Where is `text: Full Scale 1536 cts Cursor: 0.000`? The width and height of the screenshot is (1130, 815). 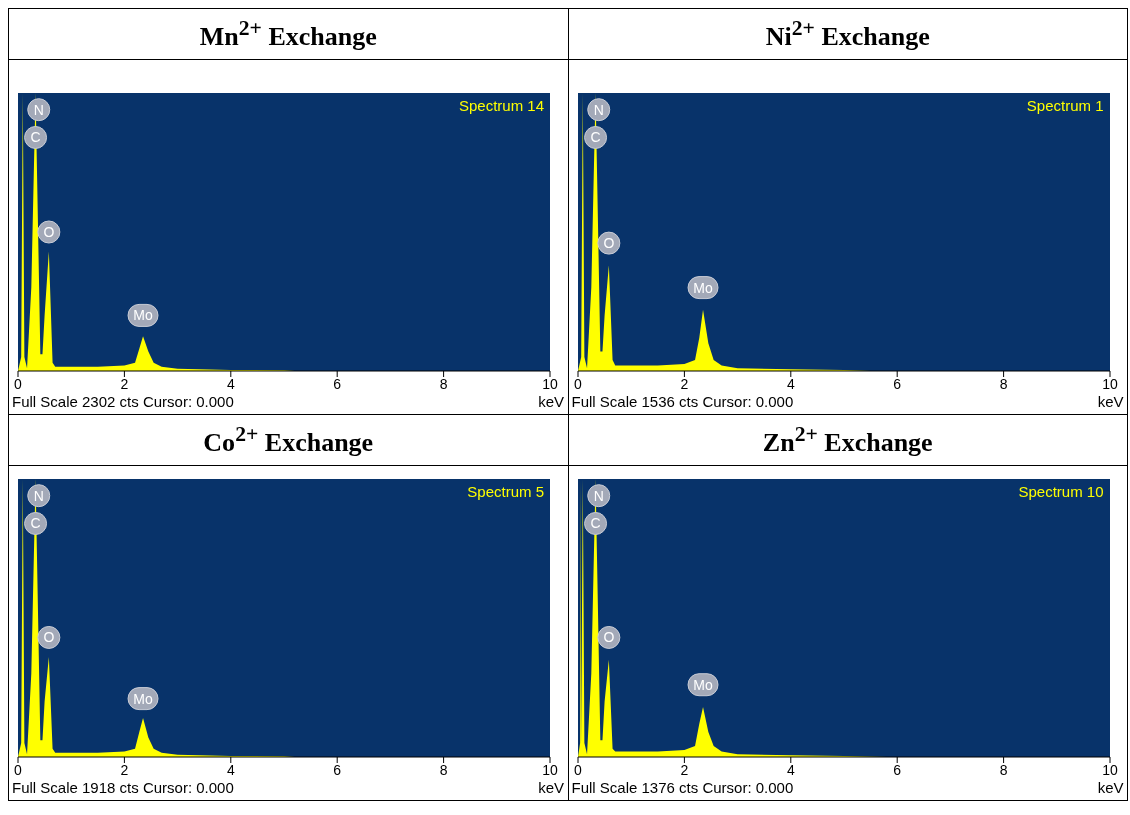 text: Full Scale 1536 cts Cursor: 0.000 is located at coordinates (682, 402).